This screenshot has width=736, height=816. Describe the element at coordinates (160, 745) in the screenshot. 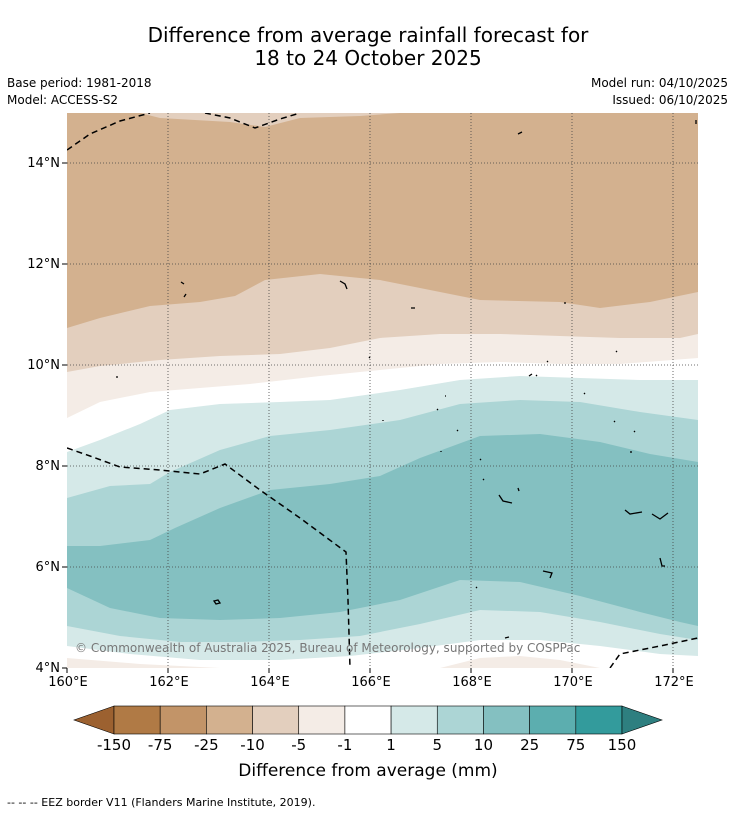

I see `colorbar-tick-label: -75` at that location.